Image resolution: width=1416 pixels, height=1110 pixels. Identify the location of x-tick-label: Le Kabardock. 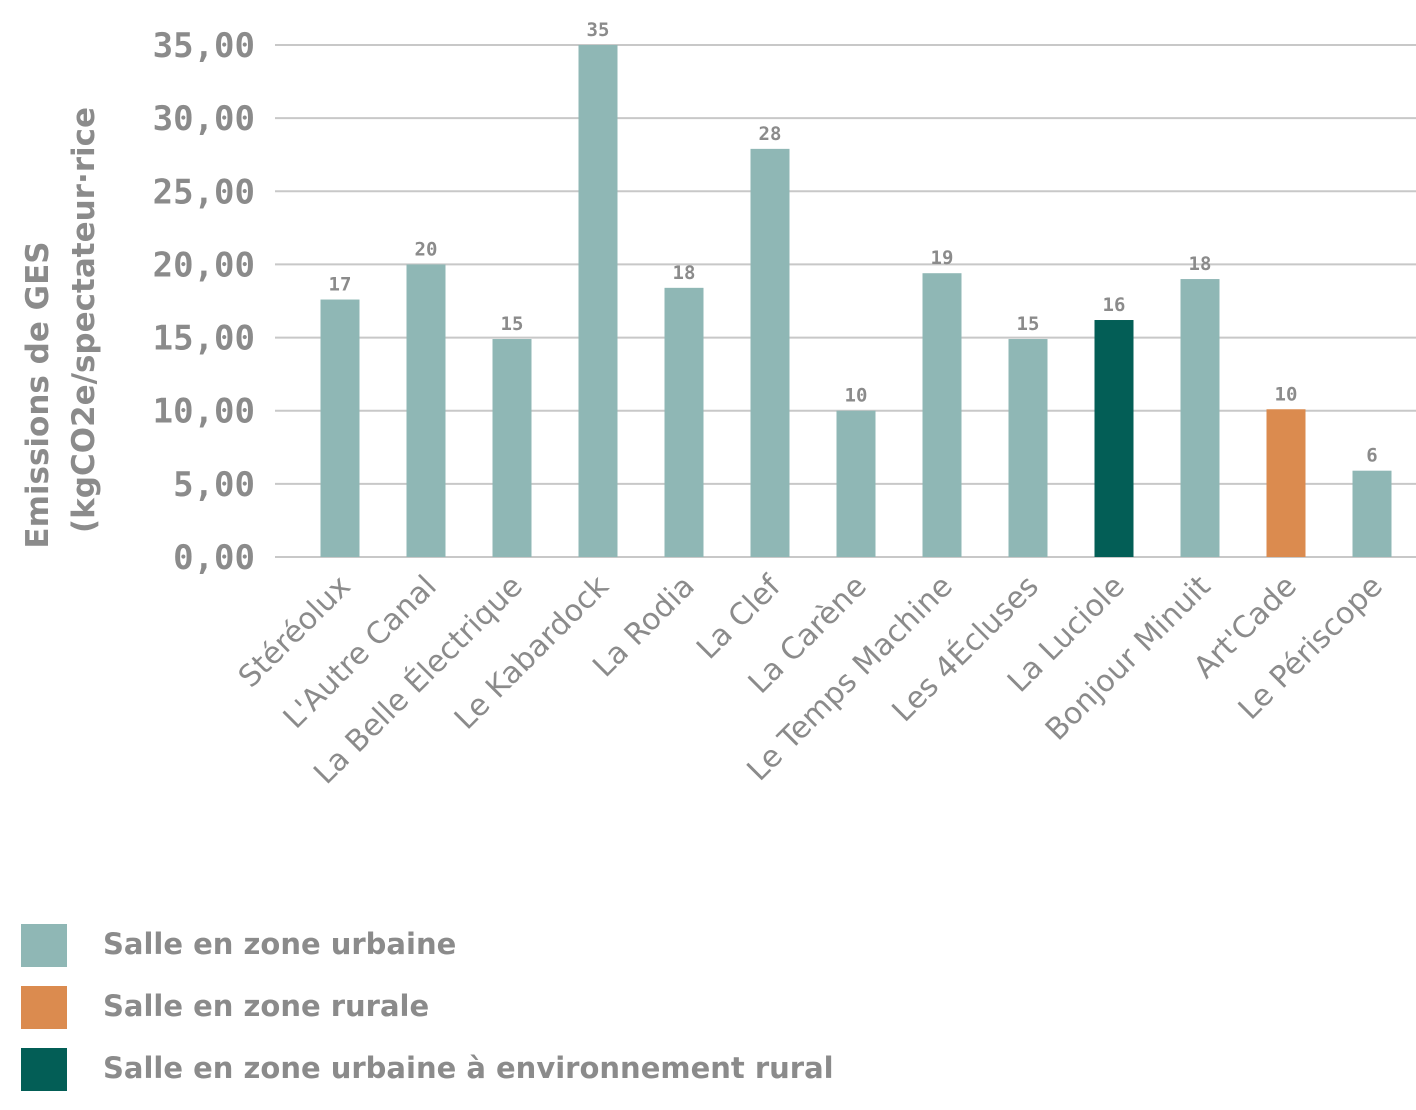
(532, 652).